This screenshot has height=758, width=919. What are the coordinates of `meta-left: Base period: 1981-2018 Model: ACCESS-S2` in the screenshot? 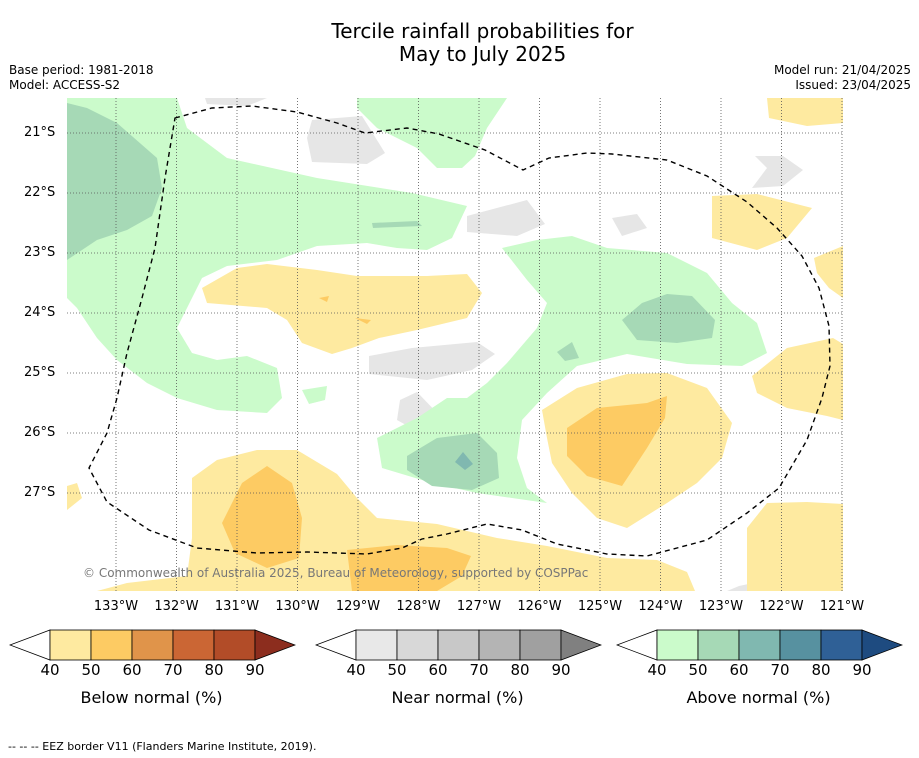 It's located at (81, 78).